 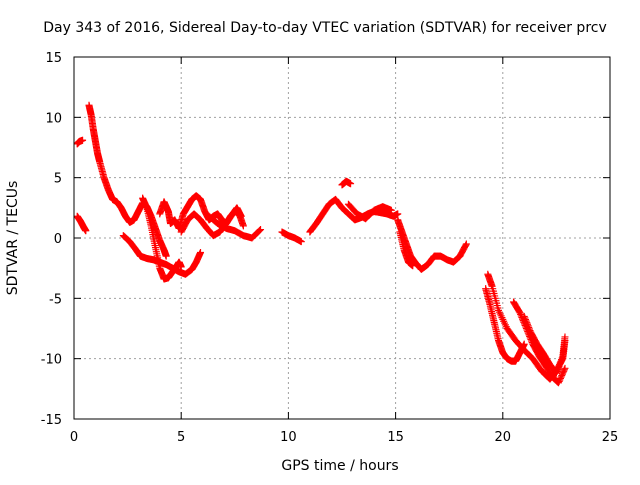 I want to click on y-tick-label: 5, so click(x=58, y=179).